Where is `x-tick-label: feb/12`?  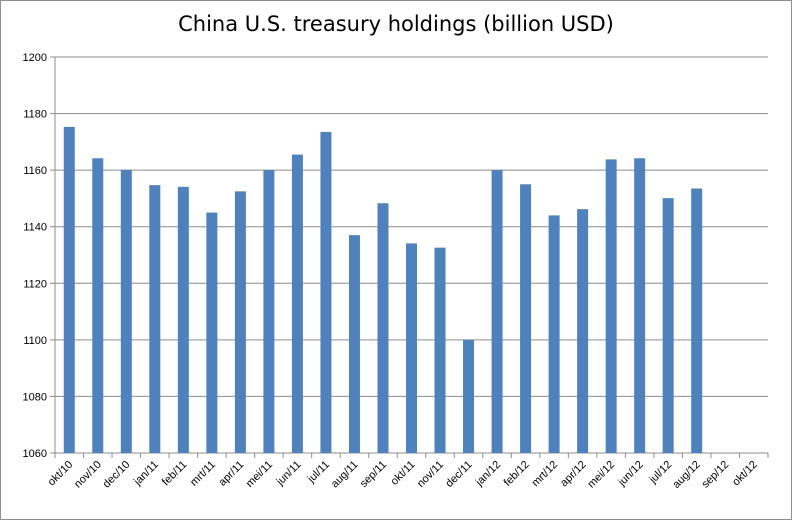
x-tick-label: feb/12 is located at coordinates (517, 474).